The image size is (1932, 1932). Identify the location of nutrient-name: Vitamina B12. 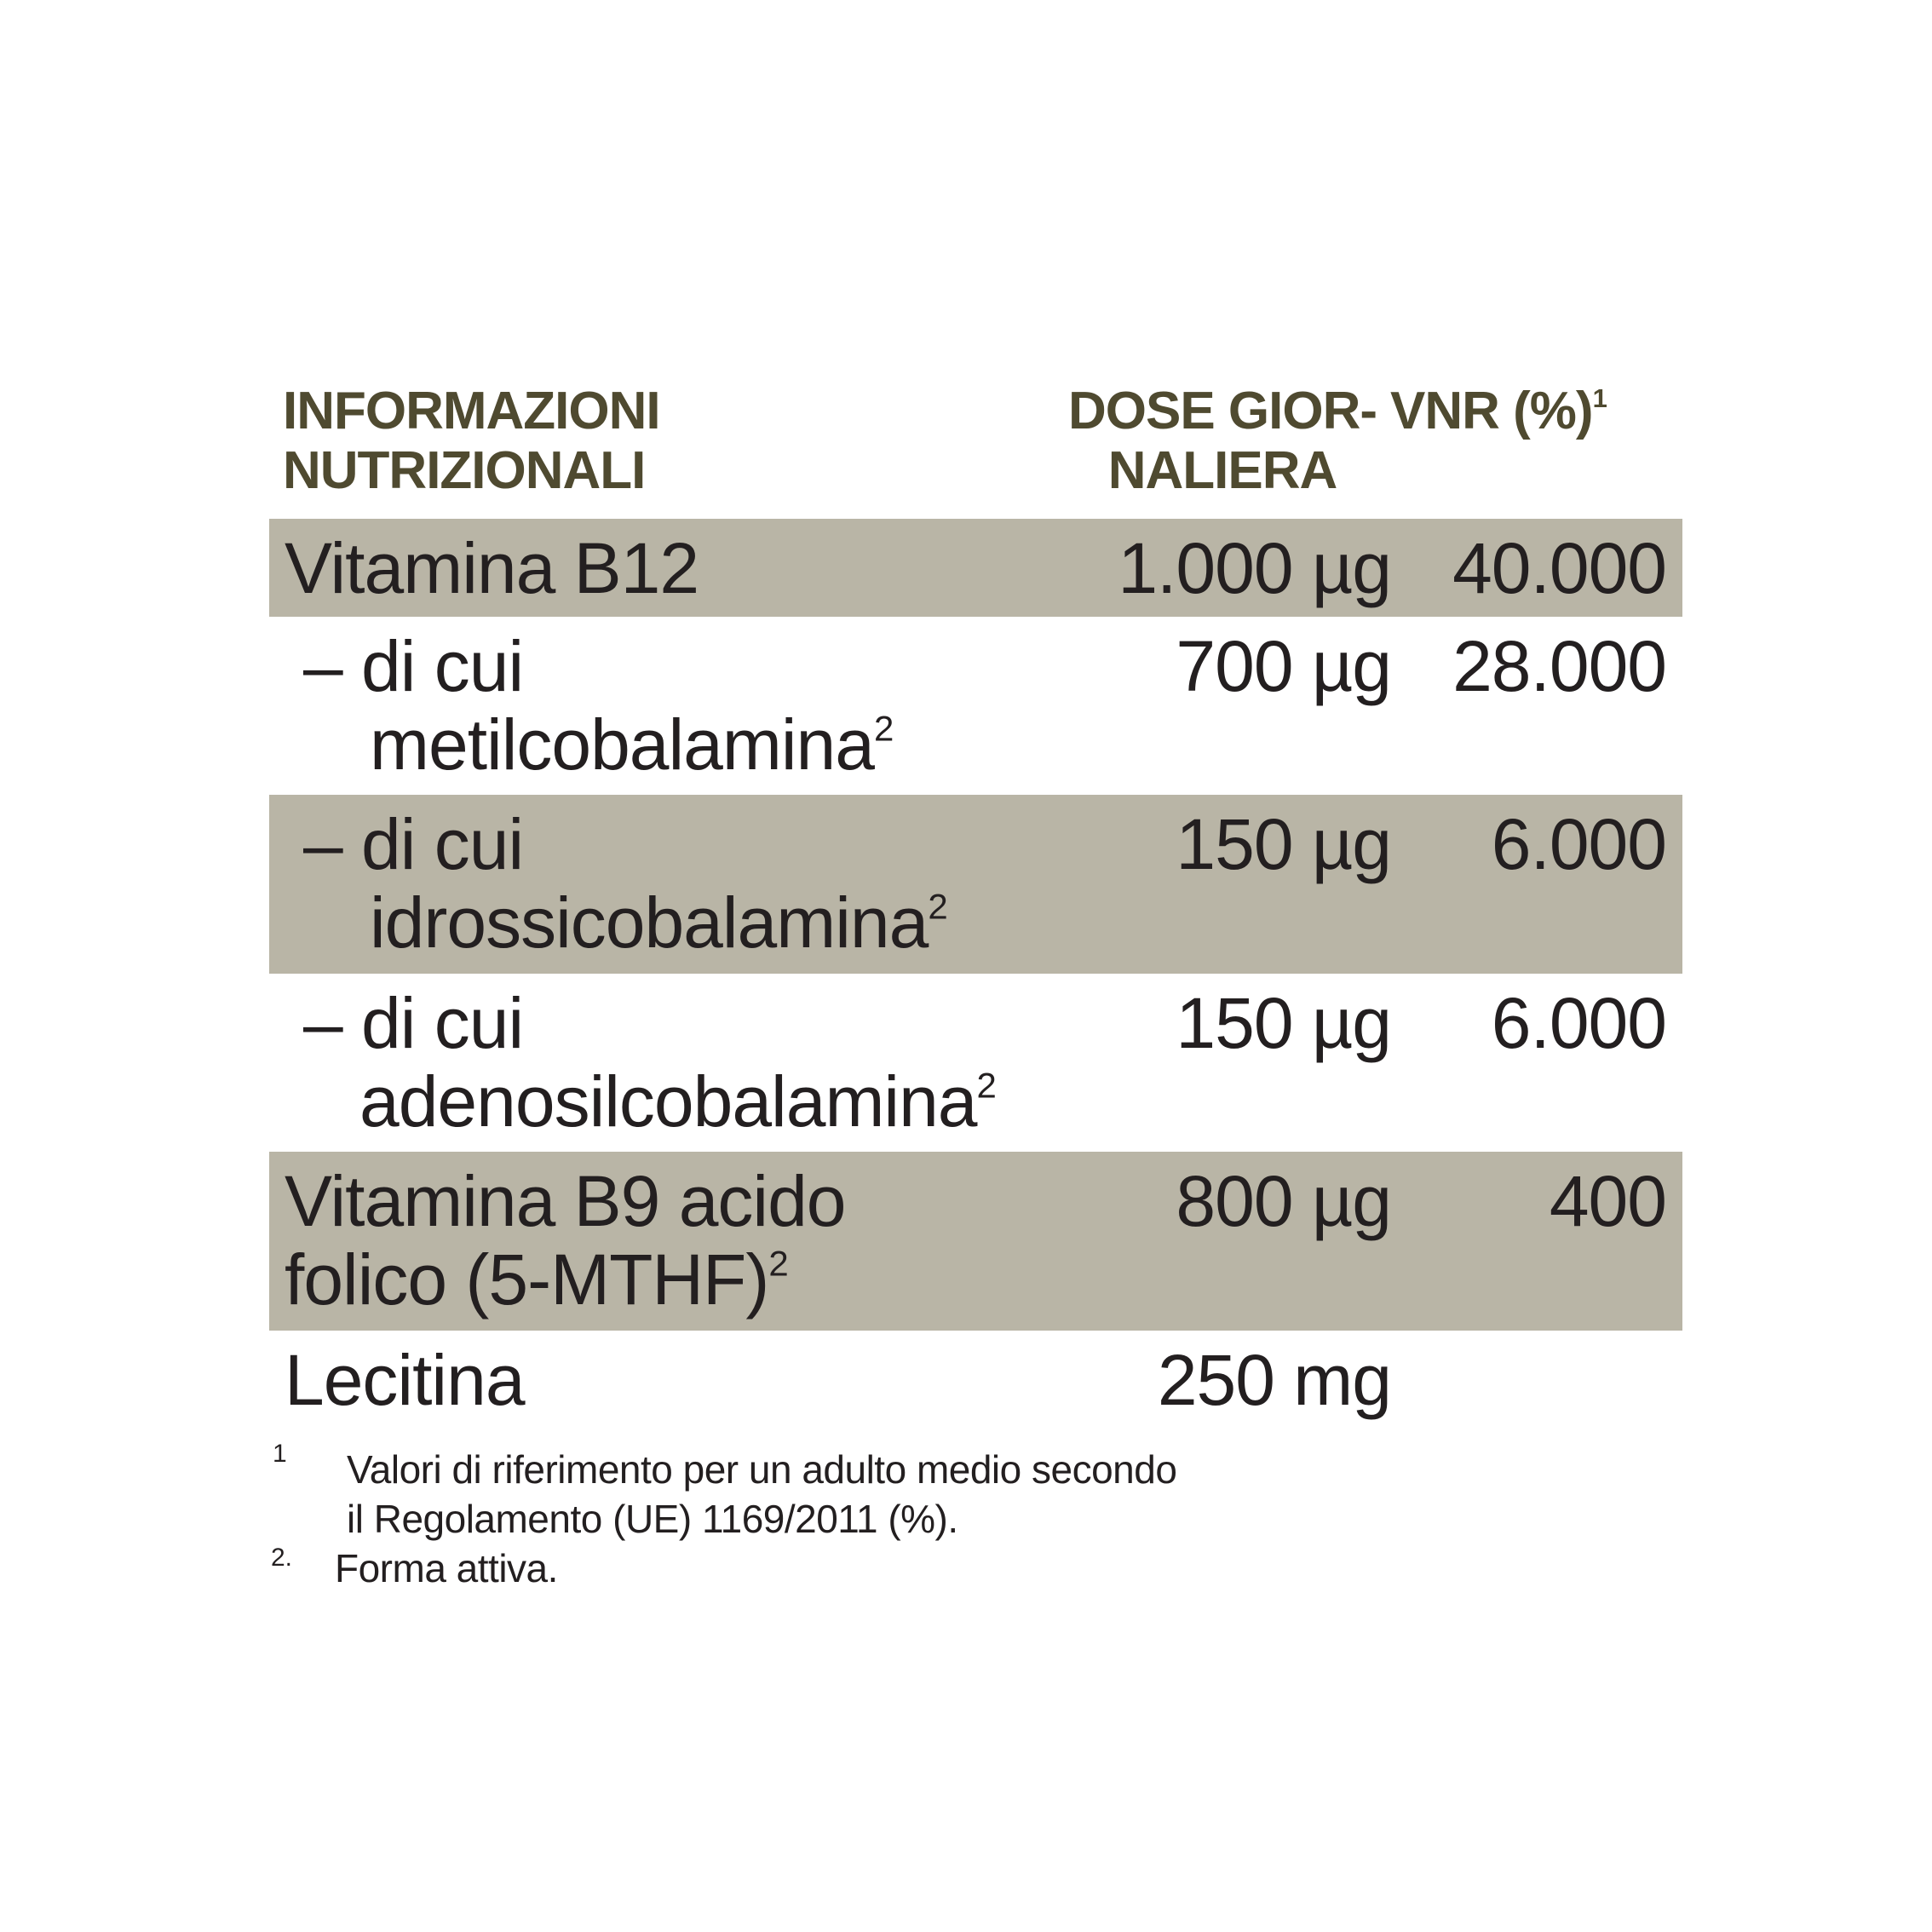
(492, 568).